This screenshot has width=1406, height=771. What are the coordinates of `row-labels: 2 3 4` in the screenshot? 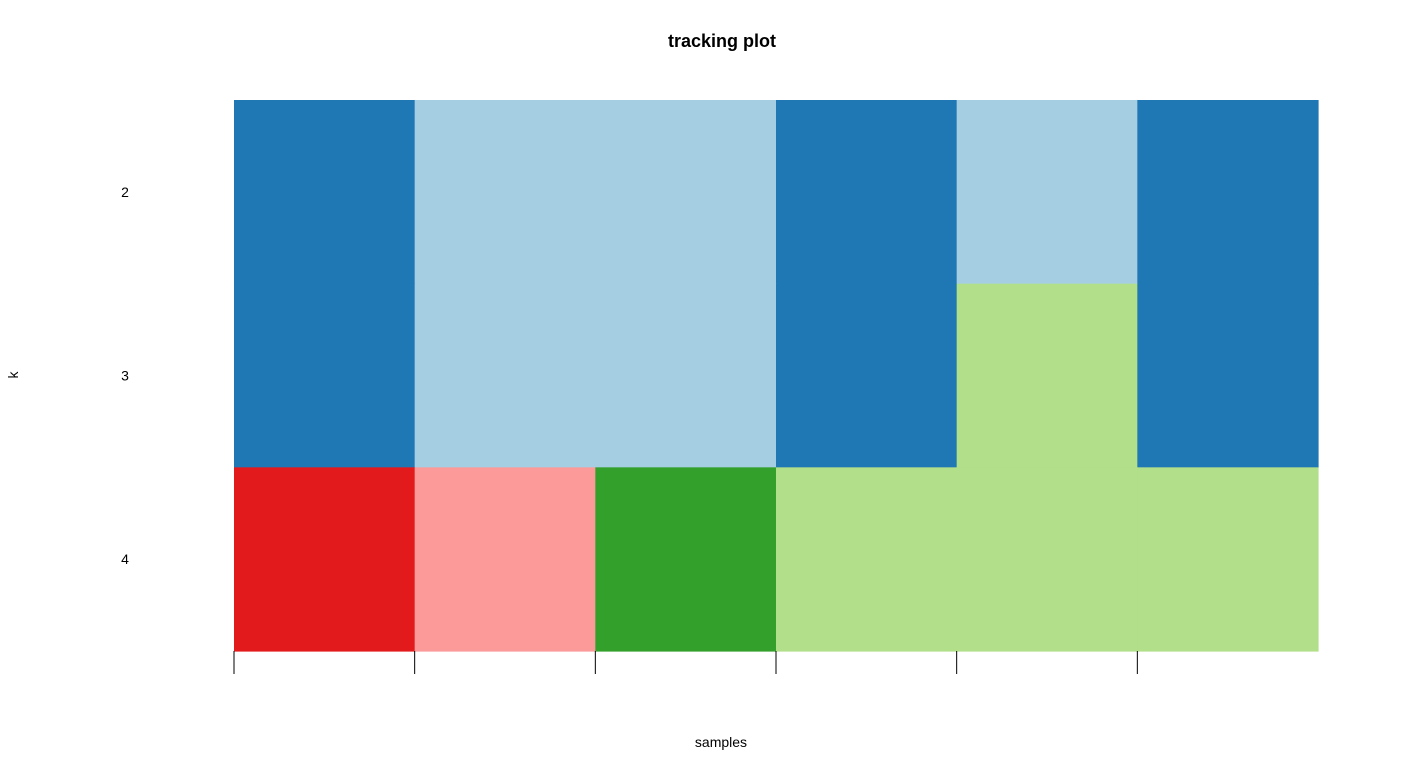 It's located at (125, 375).